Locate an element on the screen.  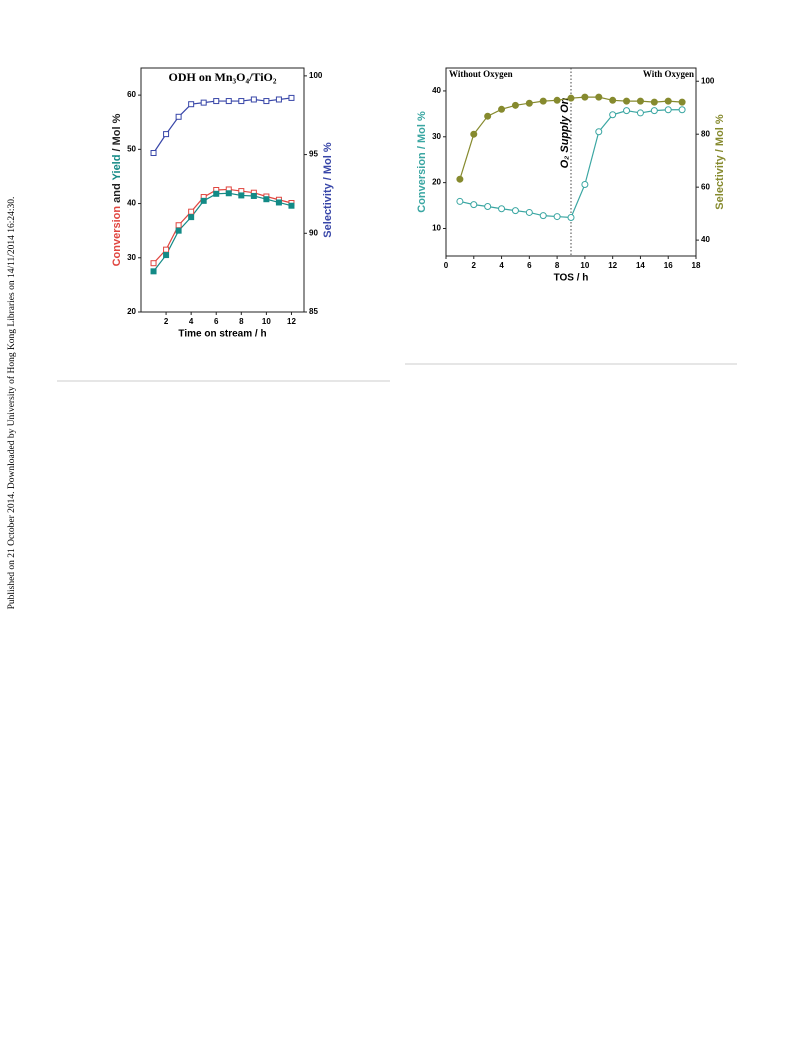
y-axis-label-part: Yield is located at coordinates (117, 168).